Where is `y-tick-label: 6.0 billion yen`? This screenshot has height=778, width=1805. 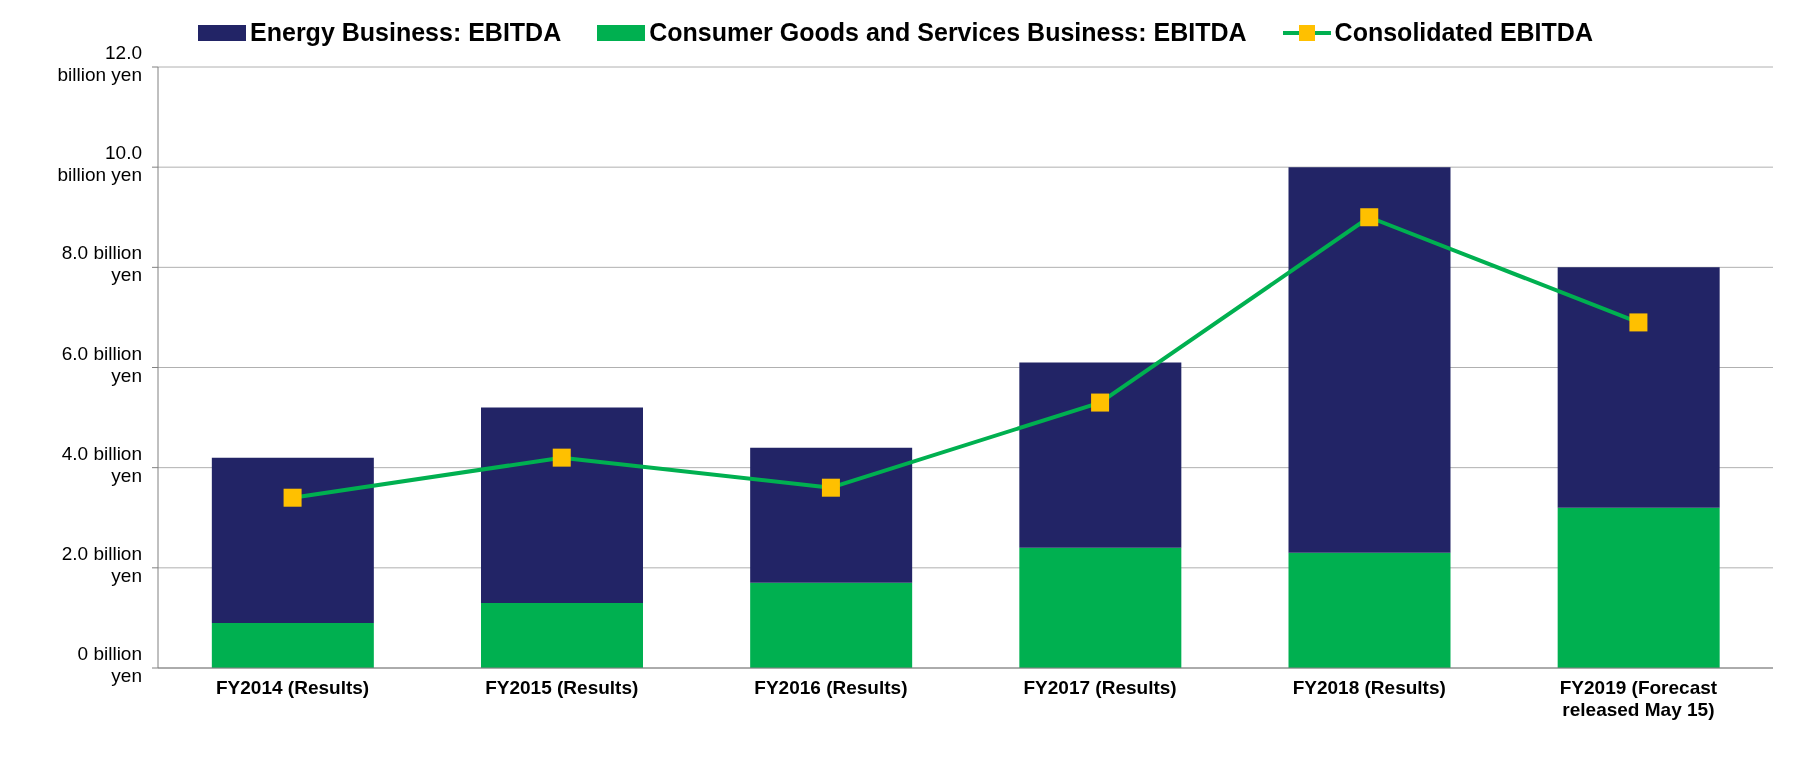
y-tick-label: 6.0 billion yen is located at coordinates (101, 364).